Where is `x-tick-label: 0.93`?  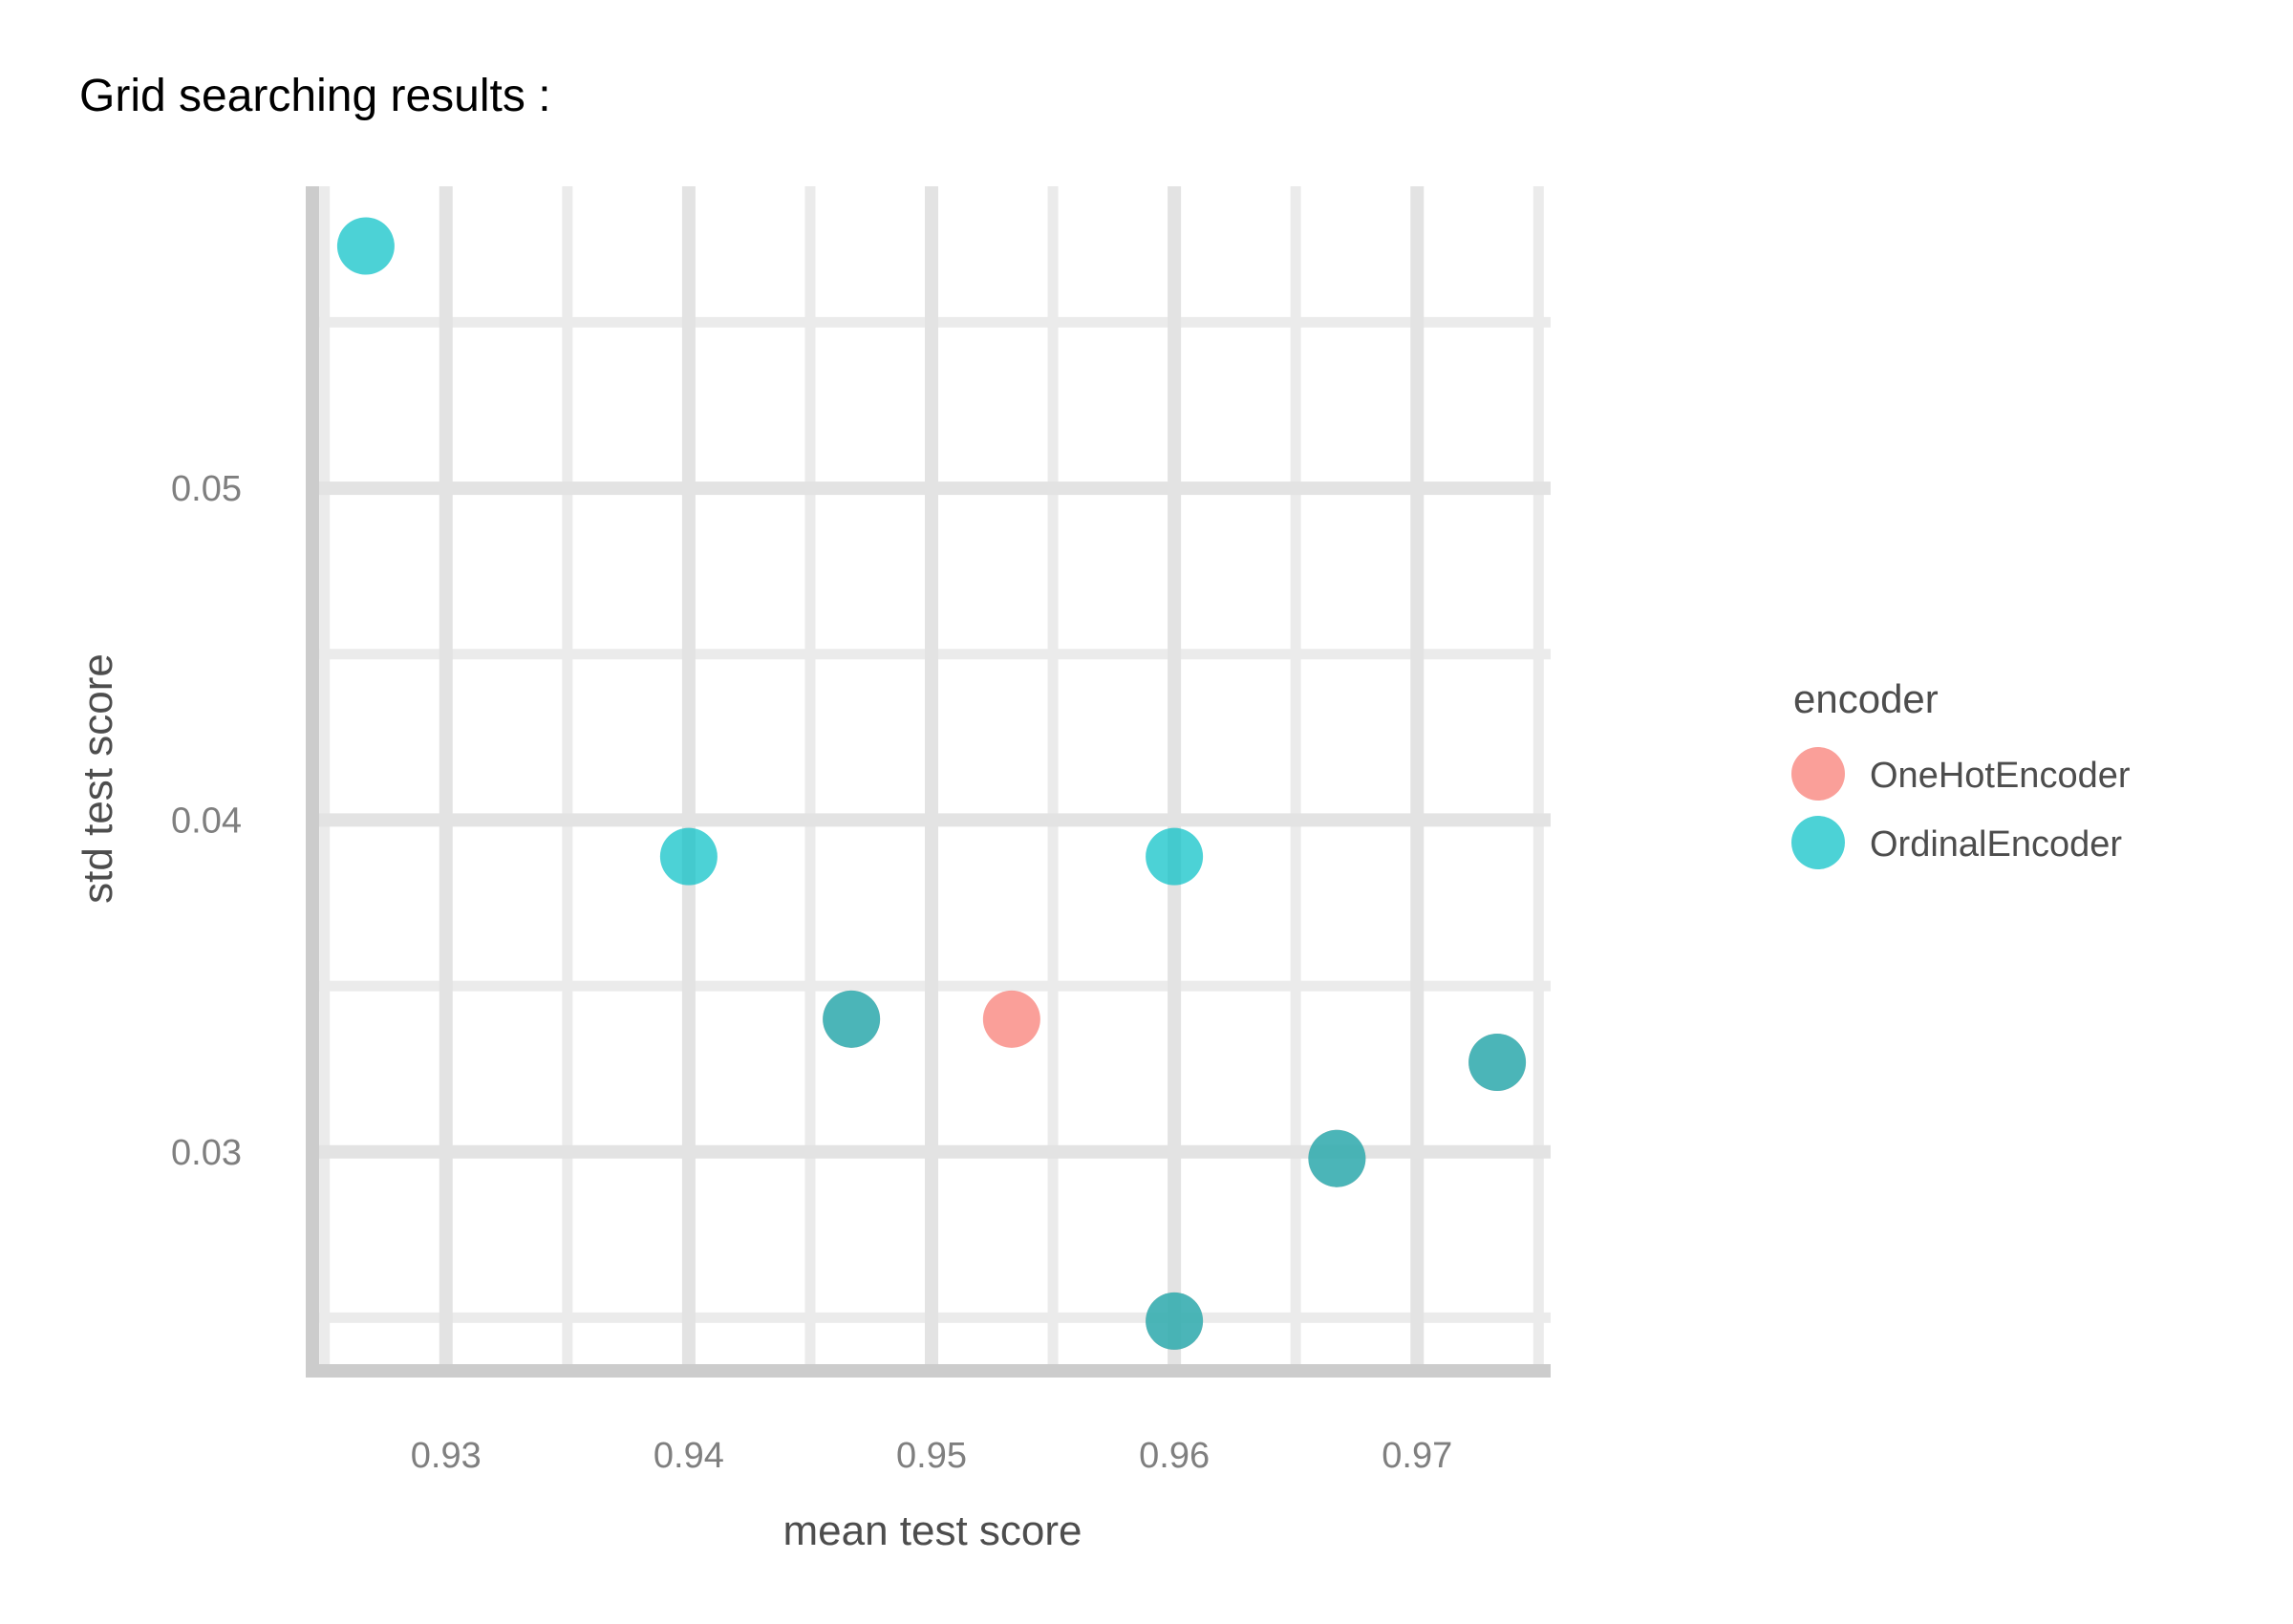
x-tick-label: 0.93 is located at coordinates (446, 1456).